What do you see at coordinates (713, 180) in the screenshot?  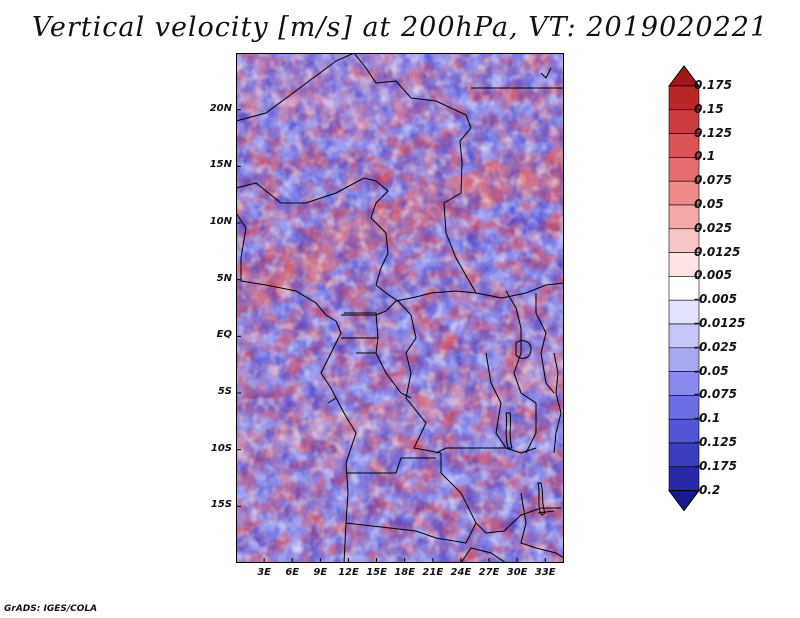 I see `colorbar-label: 0.075` at bounding box center [713, 180].